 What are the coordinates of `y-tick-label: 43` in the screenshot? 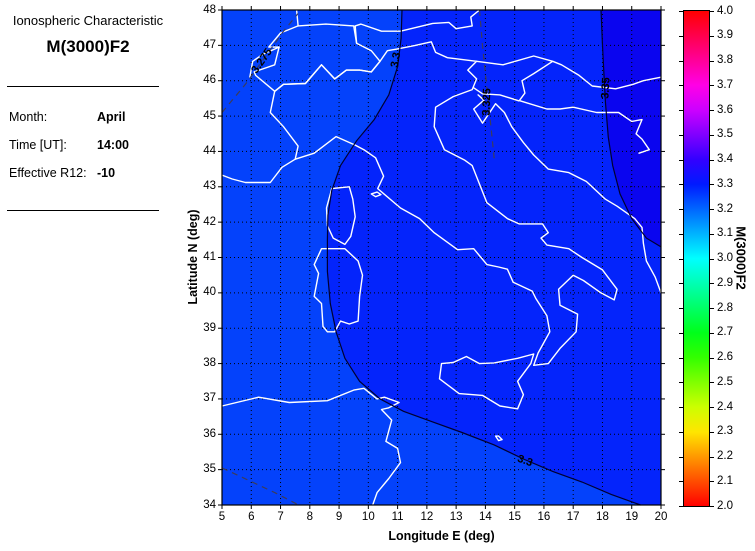 It's located at (209, 186).